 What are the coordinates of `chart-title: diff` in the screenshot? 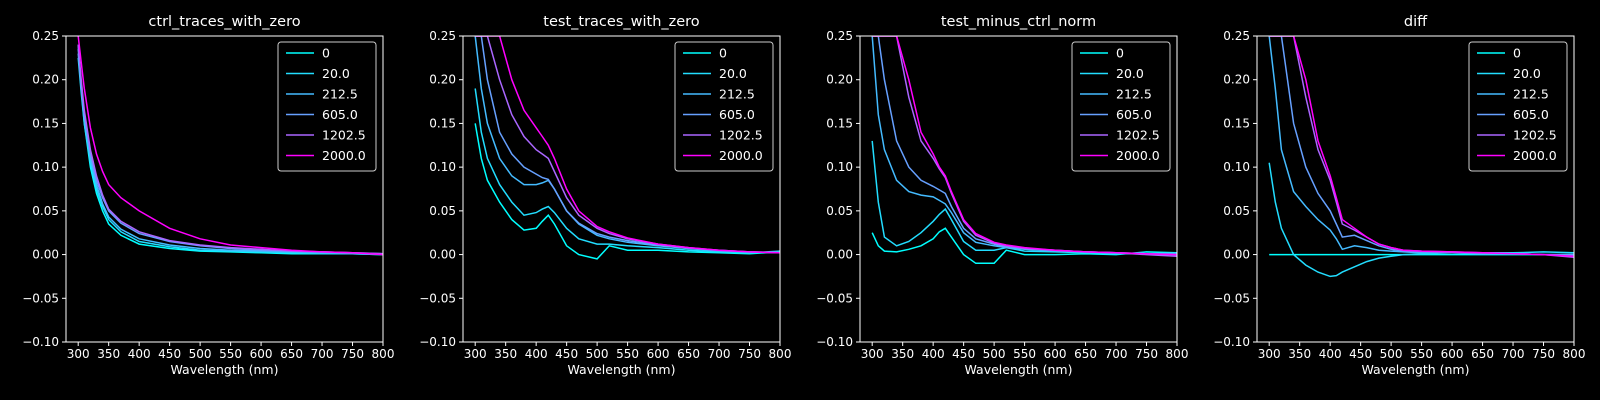 It's located at (1416, 22).